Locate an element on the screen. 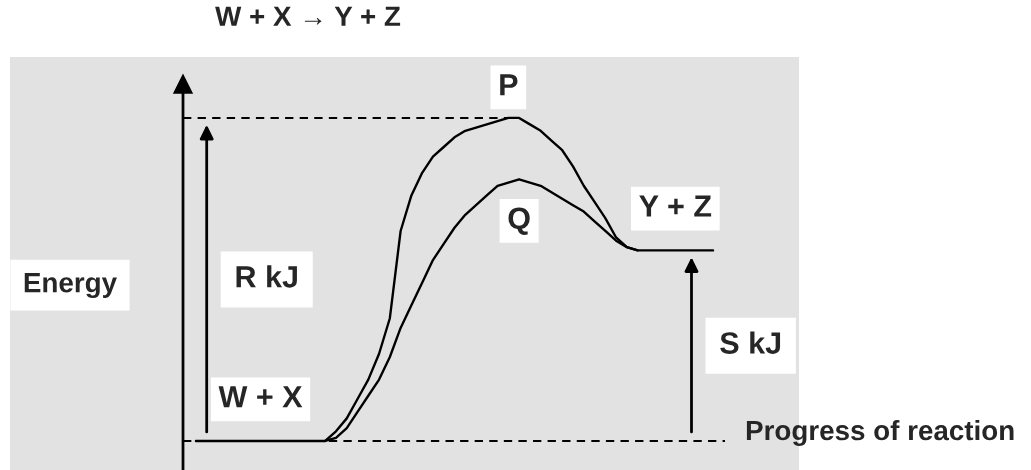 The image size is (1031, 470). series-label: P is located at coordinates (509, 85).